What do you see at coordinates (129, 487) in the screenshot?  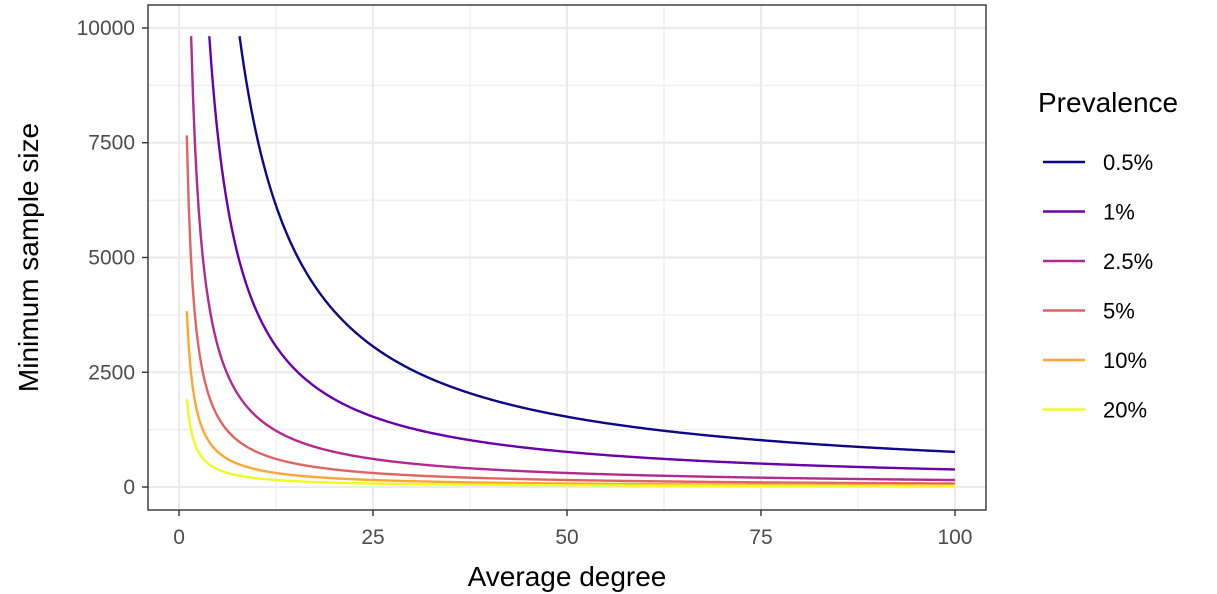 I see `y-tick-label: 0` at bounding box center [129, 487].